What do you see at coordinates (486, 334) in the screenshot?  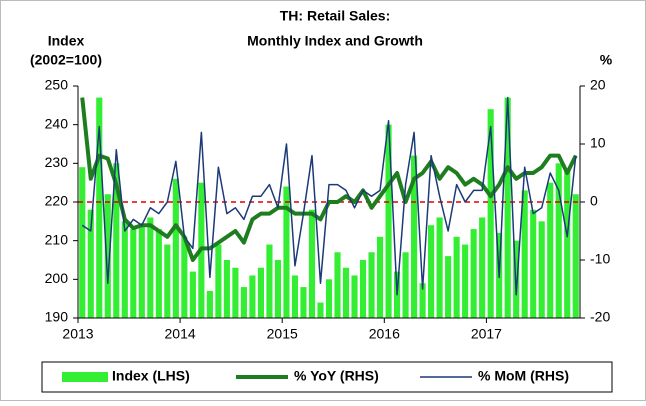 I see `x-tick-label: 2017` at bounding box center [486, 334].